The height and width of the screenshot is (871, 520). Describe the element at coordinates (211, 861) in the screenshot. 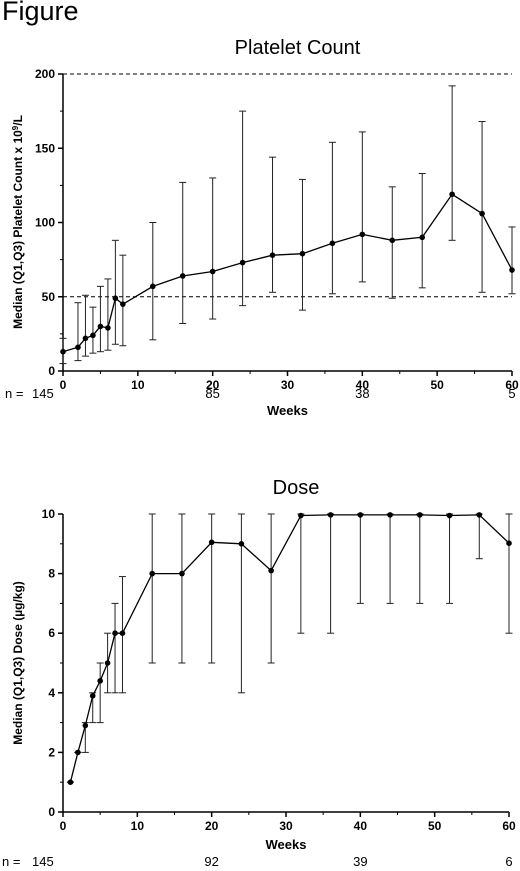

I see `n-value: 92` at that location.